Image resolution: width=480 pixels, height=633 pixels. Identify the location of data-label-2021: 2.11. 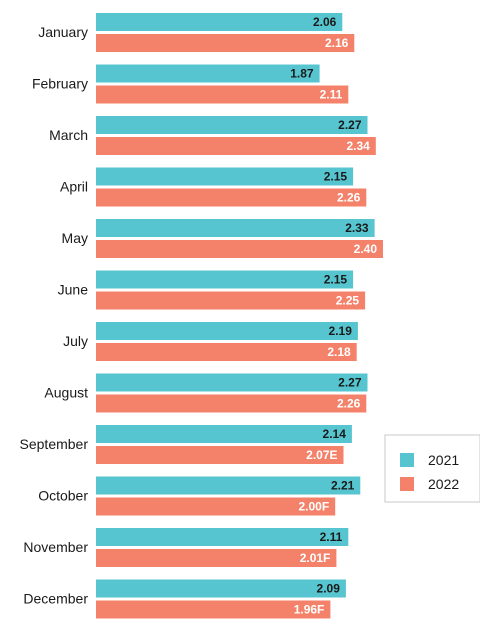
(331, 537).